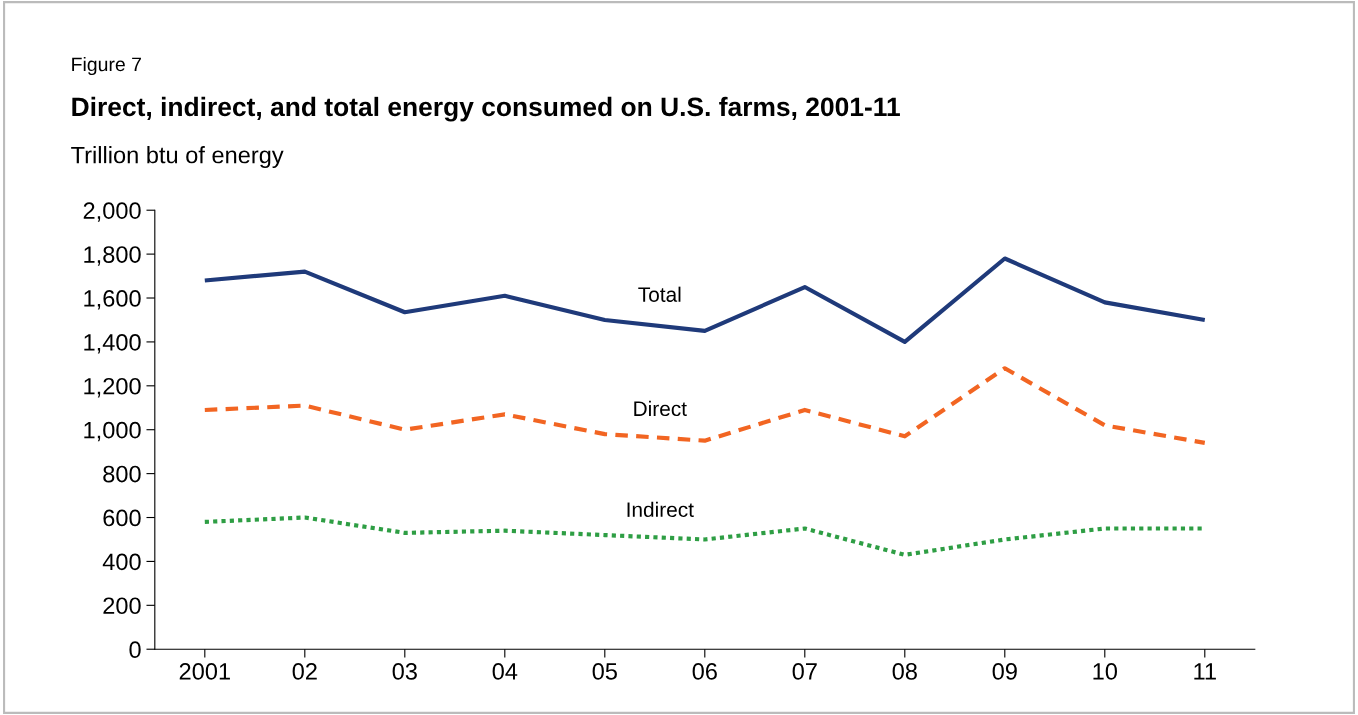  I want to click on chart-title: Direct, indirect, and total energy consumed on U.S. farms, 2001-11, so click(486, 109).